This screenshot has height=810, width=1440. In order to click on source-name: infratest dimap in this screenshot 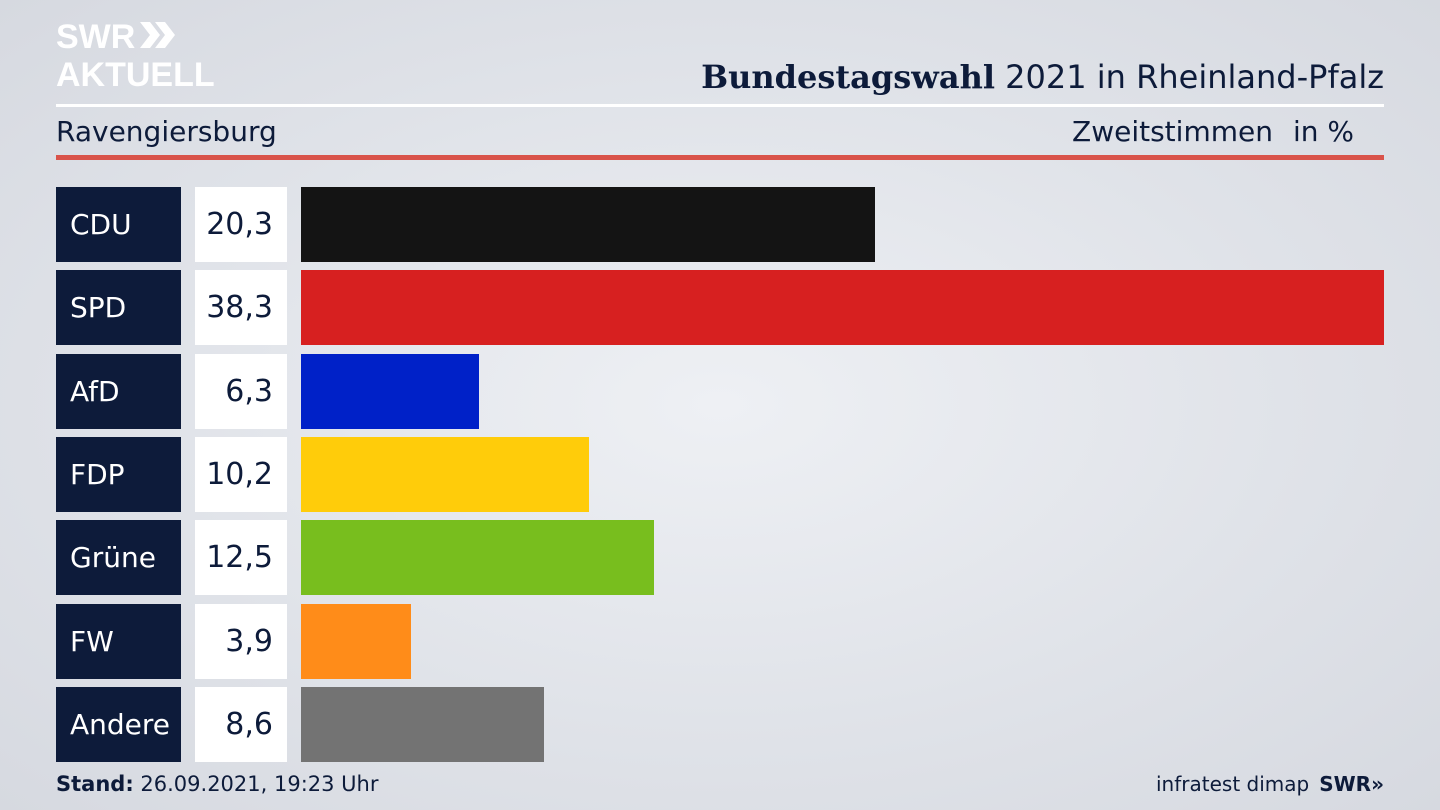, I will do `click(1233, 784)`.